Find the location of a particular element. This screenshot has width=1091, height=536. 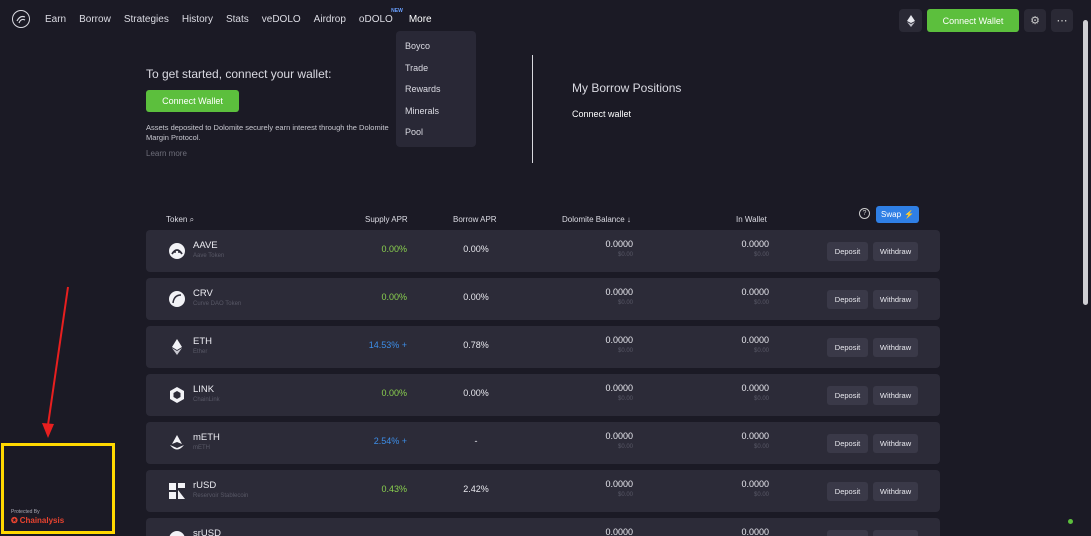

supply-apr: 2.54% + is located at coordinates (390, 441).